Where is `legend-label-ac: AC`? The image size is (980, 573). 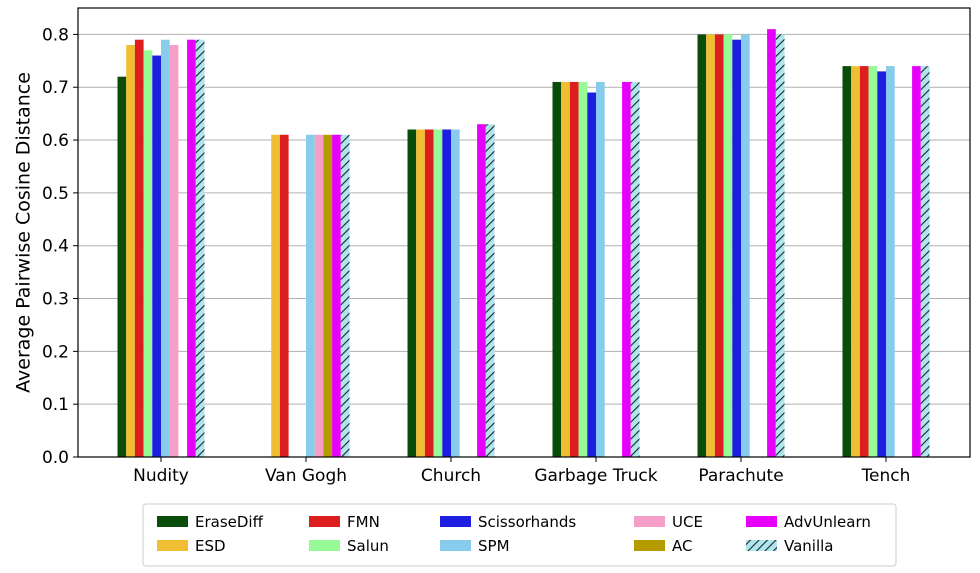 legend-label-ac: AC is located at coordinates (682, 546).